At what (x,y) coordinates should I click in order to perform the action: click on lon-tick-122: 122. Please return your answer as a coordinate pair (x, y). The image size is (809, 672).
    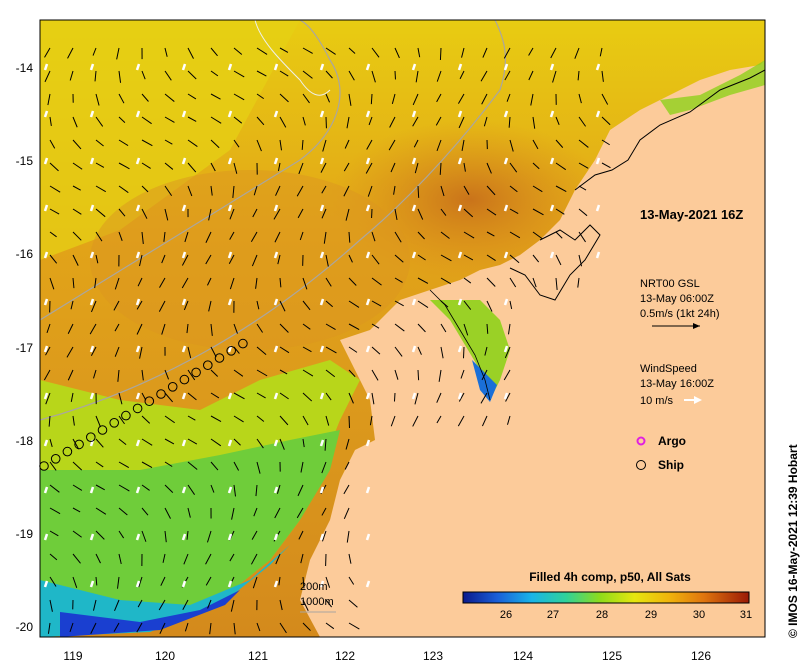
    Looking at the image, I should click on (345, 656).